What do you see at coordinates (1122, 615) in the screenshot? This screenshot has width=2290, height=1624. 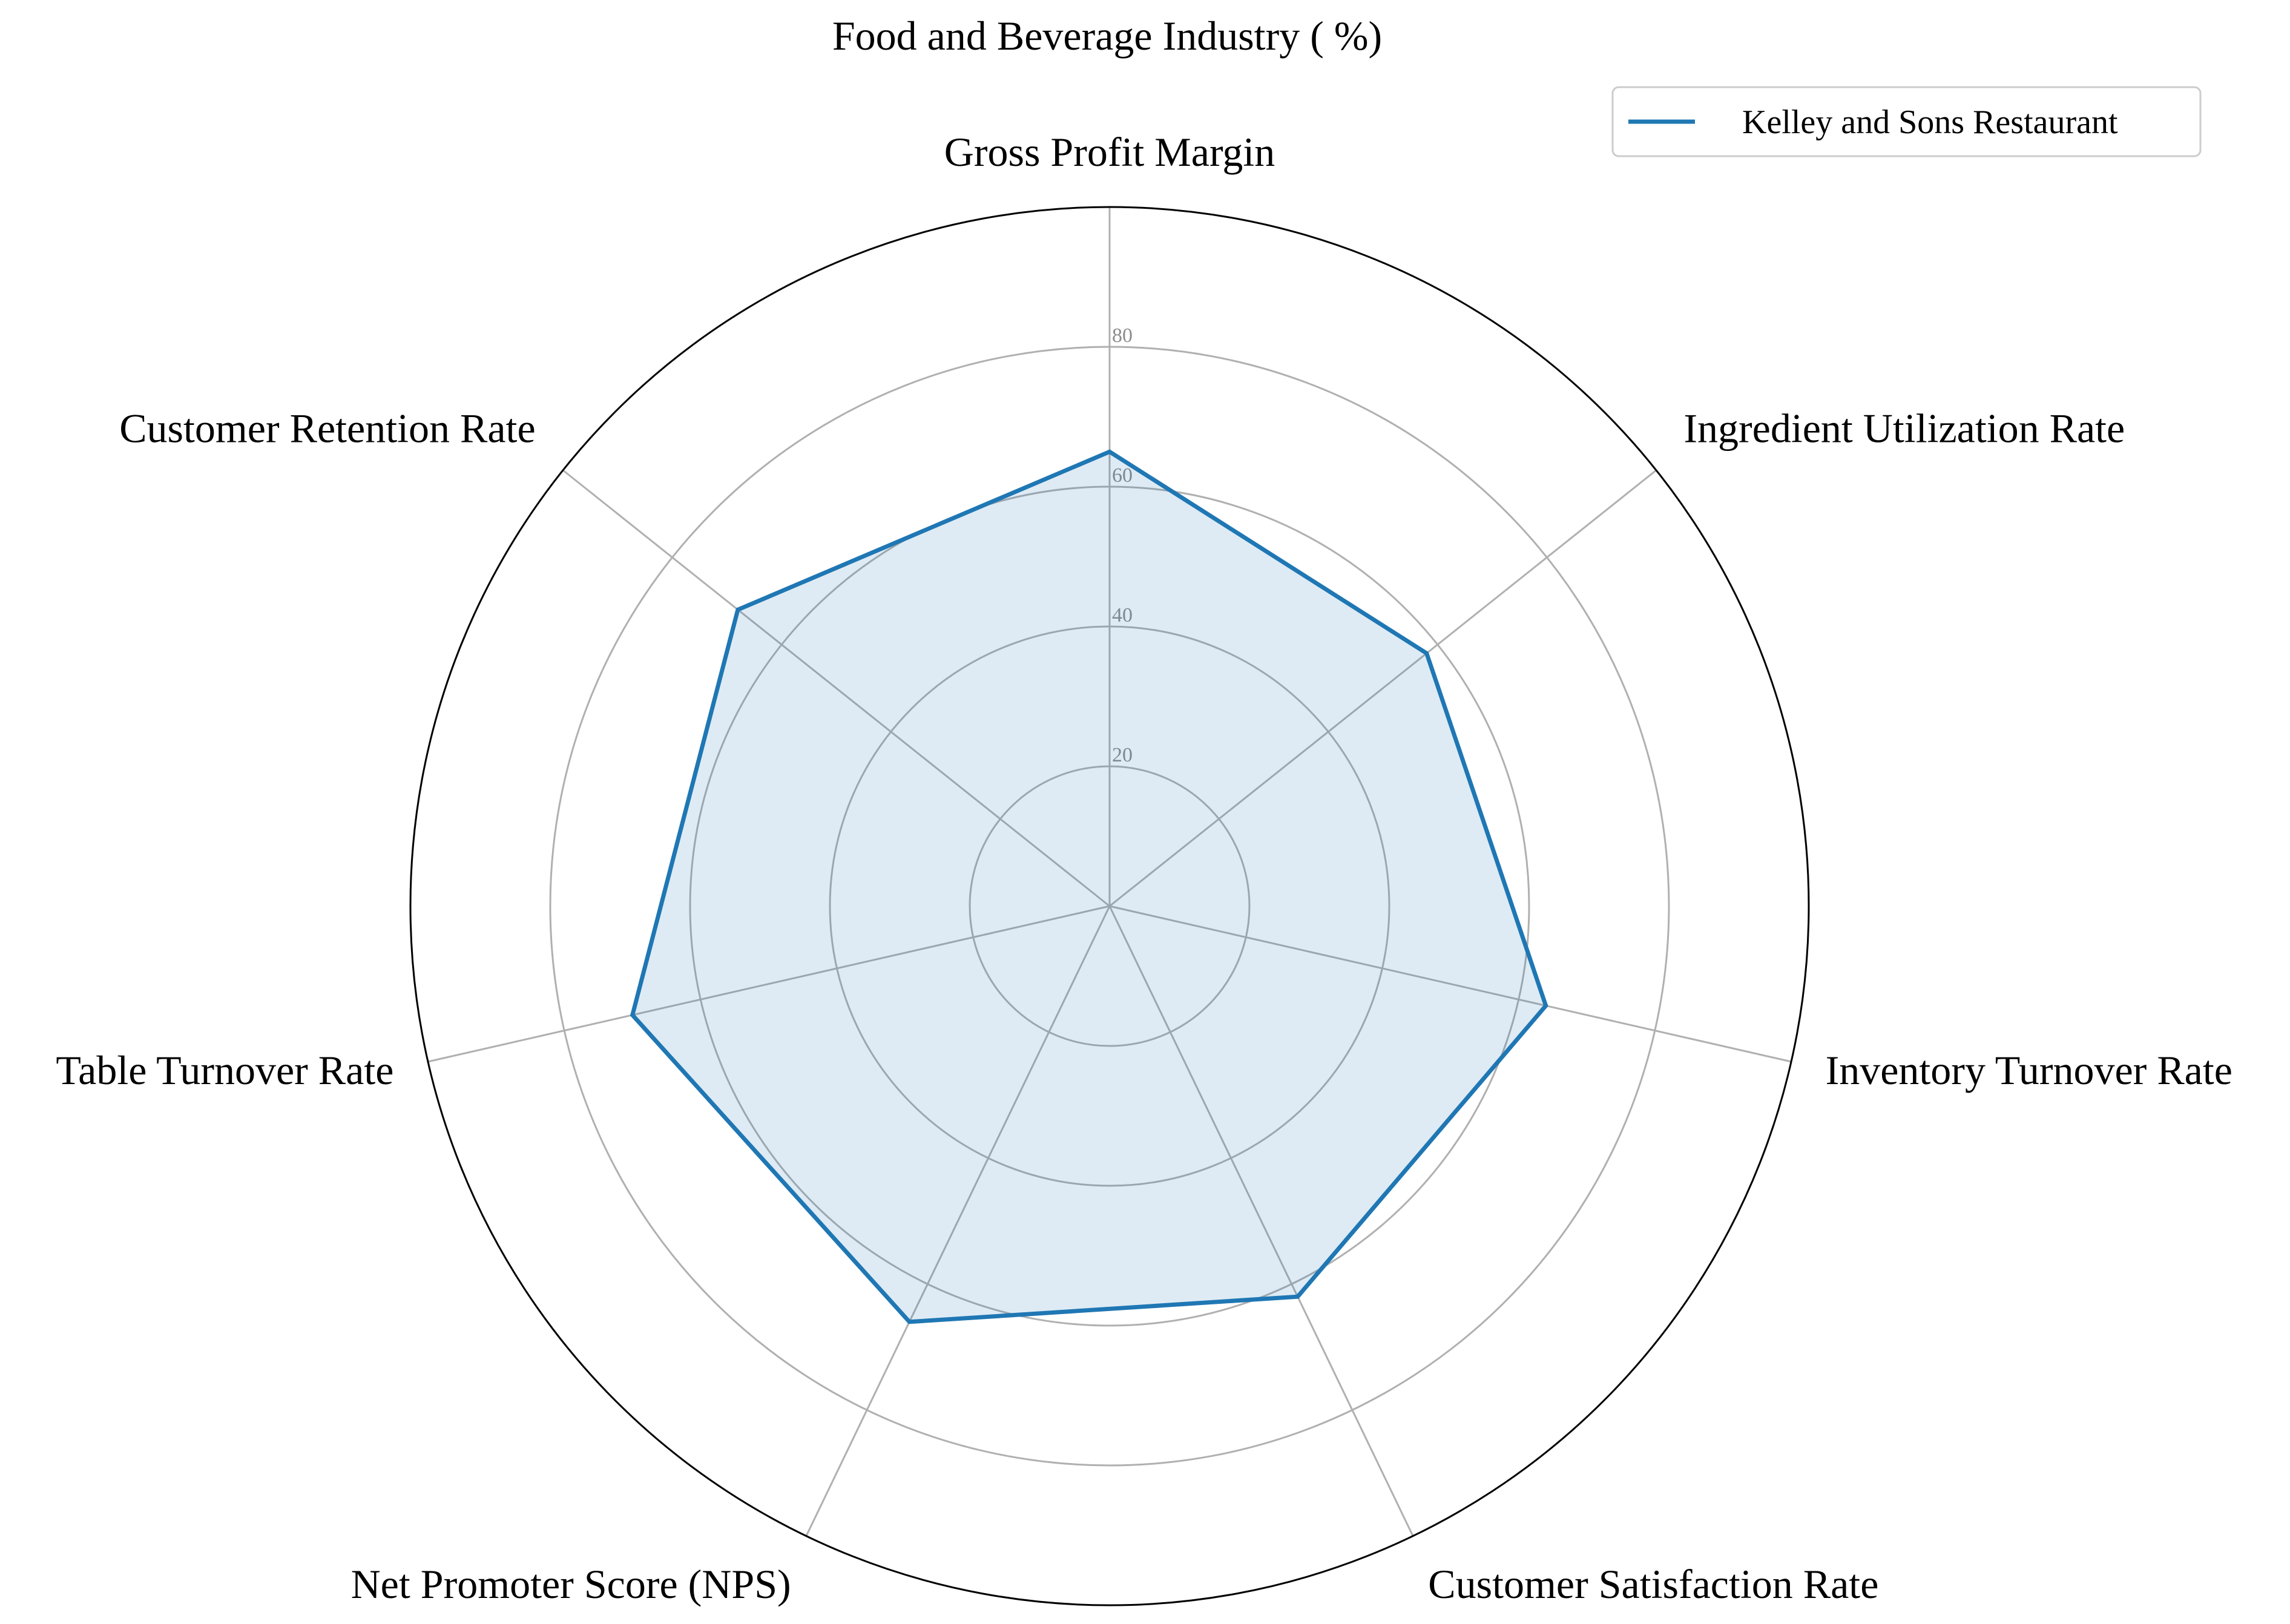 I see `rtick-label-40: 40` at bounding box center [1122, 615].